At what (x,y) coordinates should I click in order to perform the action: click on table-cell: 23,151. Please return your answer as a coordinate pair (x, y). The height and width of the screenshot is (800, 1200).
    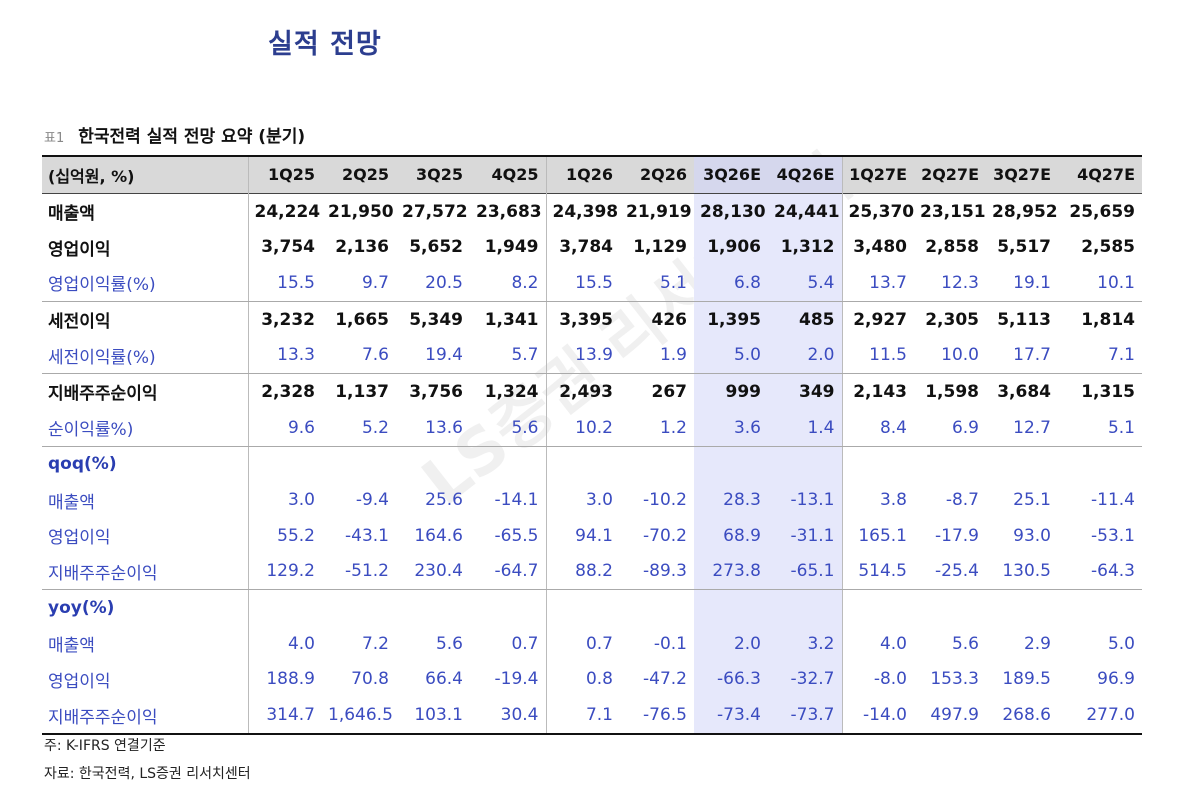
    Looking at the image, I should click on (953, 211).